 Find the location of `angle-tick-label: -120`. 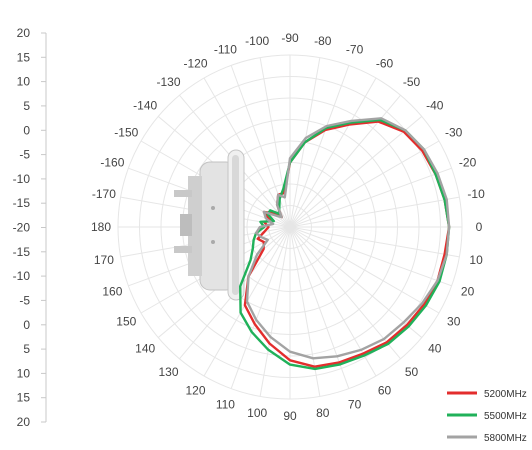

angle-tick-label: -120 is located at coordinates (195, 63).